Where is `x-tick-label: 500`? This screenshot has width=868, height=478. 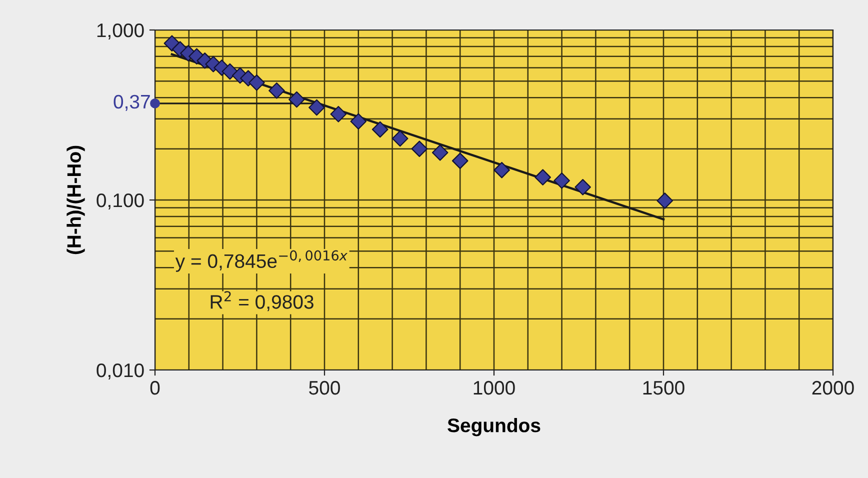
x-tick-label: 500 is located at coordinates (324, 387).